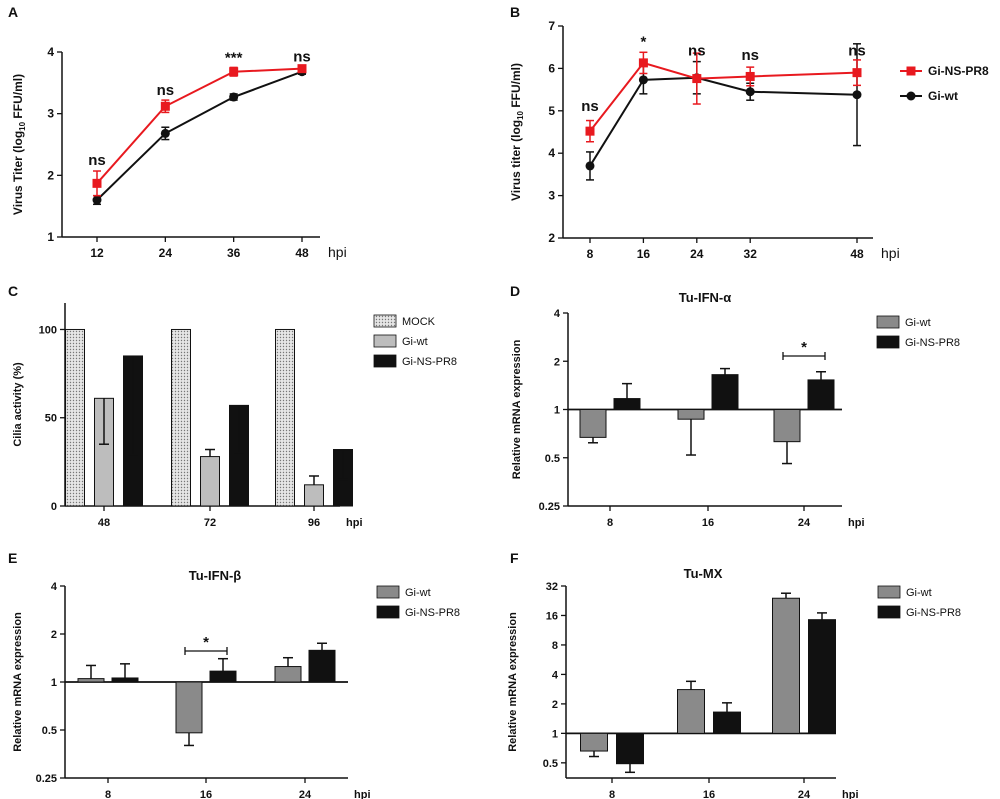 The height and width of the screenshot is (799, 1000). What do you see at coordinates (751, 254) in the screenshot?
I see `x-tick-label: 32` at bounding box center [751, 254].